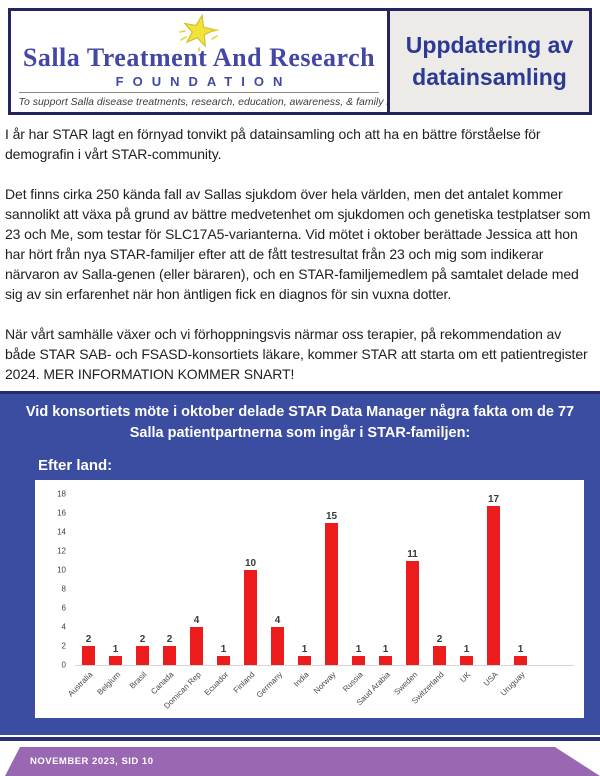 The image size is (600, 776). Describe the element at coordinates (92, 761) in the screenshot. I see `footer-text: NOVEMBER 2023, SID 10` at that location.